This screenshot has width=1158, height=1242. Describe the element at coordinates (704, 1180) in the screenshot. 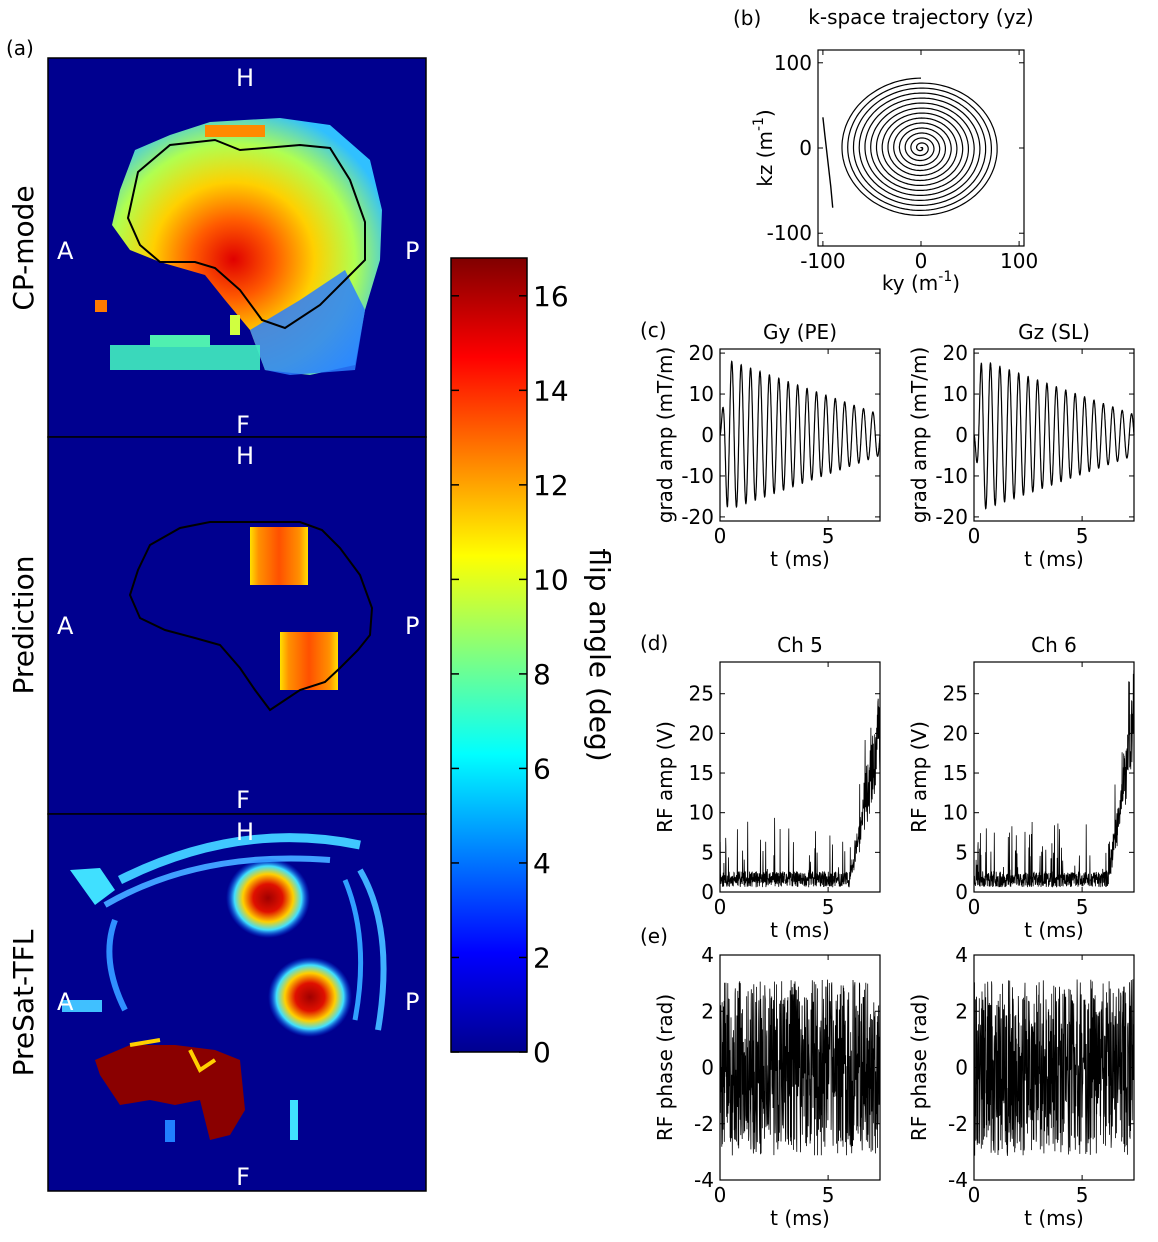

I see `y-tick-label: -4` at that location.